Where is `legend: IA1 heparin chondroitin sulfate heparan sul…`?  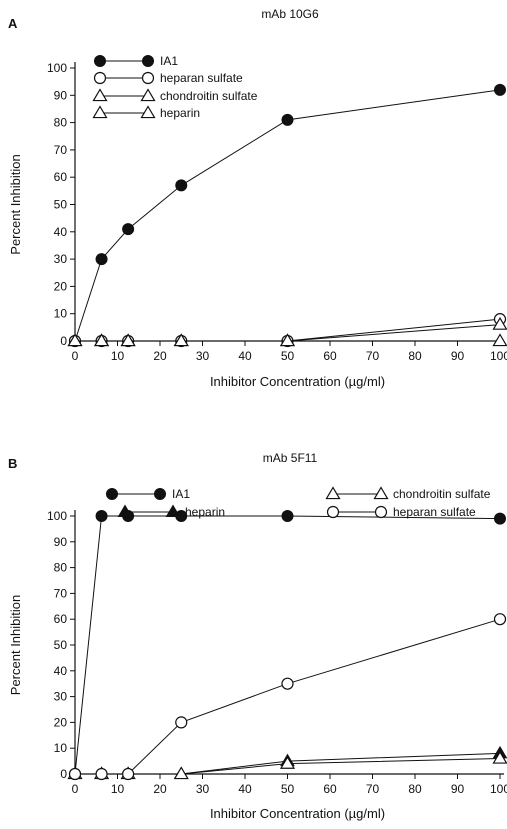 legend: IA1 heparin chondroitin sulfate heparan sul… is located at coordinates (298, 502).